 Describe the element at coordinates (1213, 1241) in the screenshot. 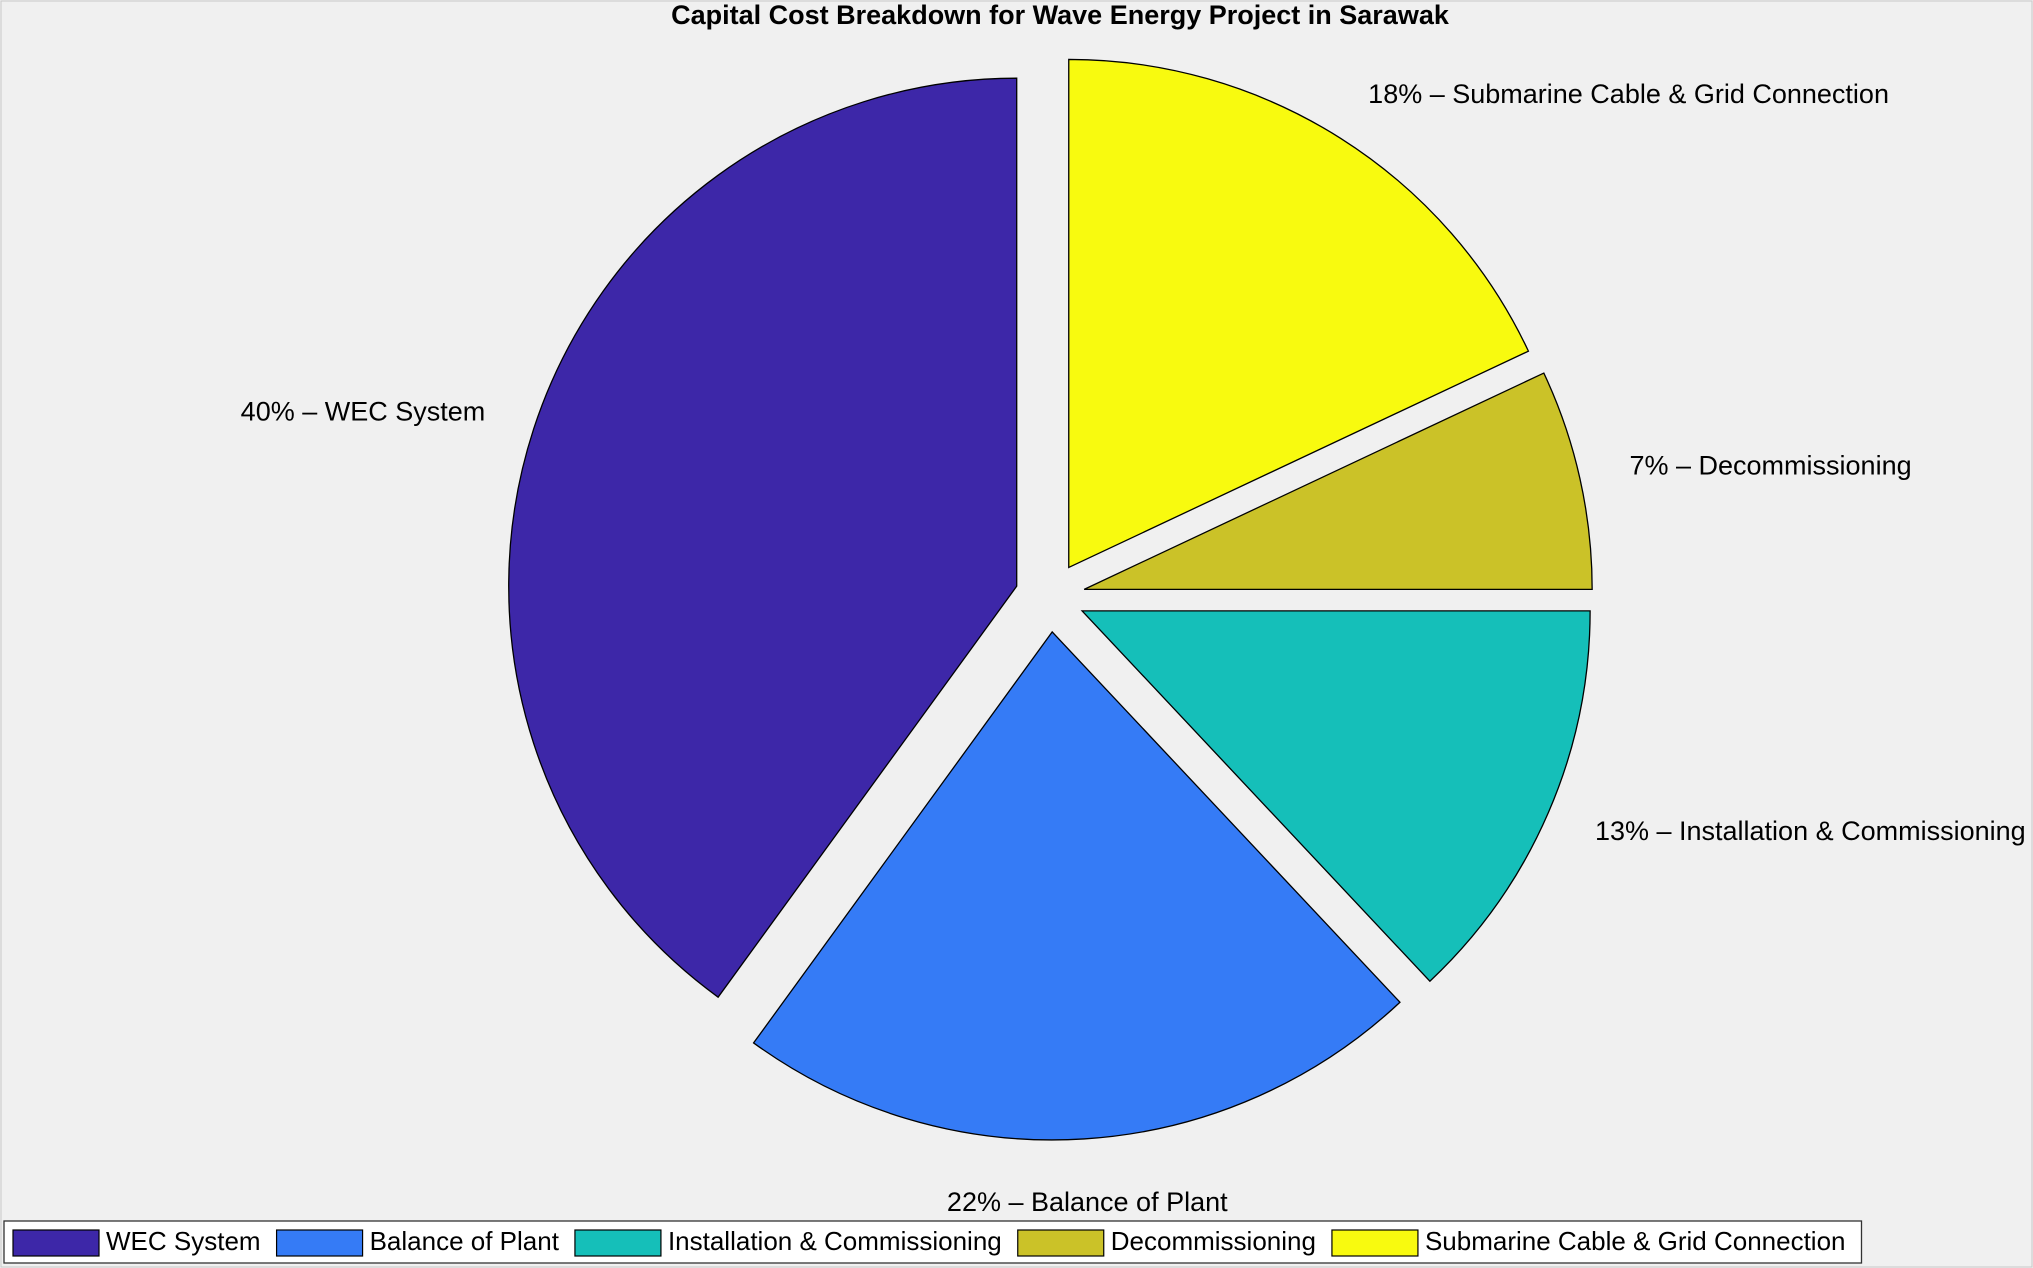

I see `legend-label: Decommissioning` at that location.